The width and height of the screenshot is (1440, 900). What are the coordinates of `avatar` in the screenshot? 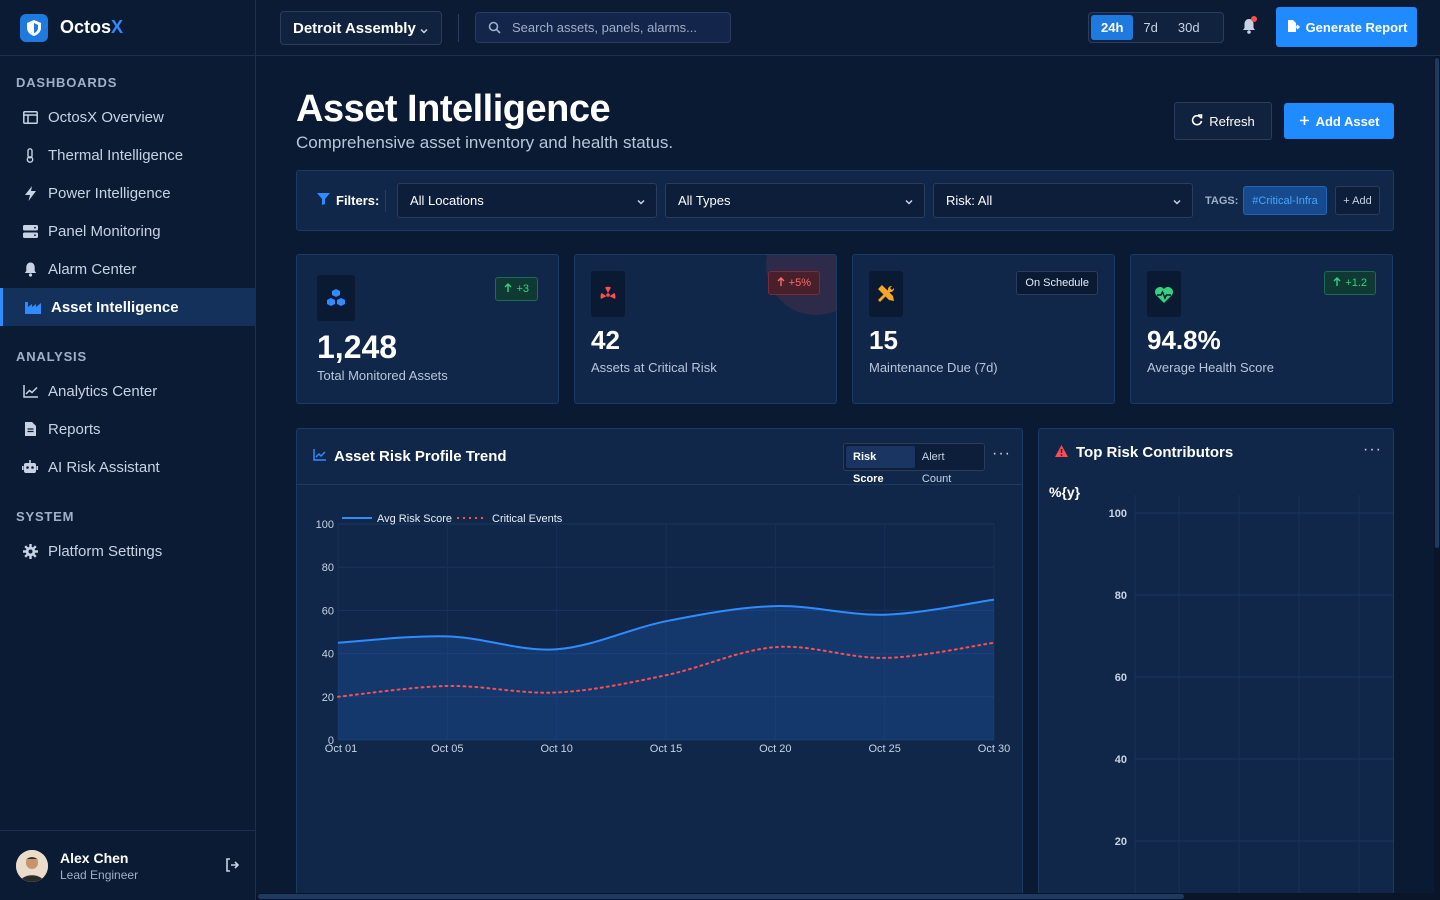 It's located at (32, 865).